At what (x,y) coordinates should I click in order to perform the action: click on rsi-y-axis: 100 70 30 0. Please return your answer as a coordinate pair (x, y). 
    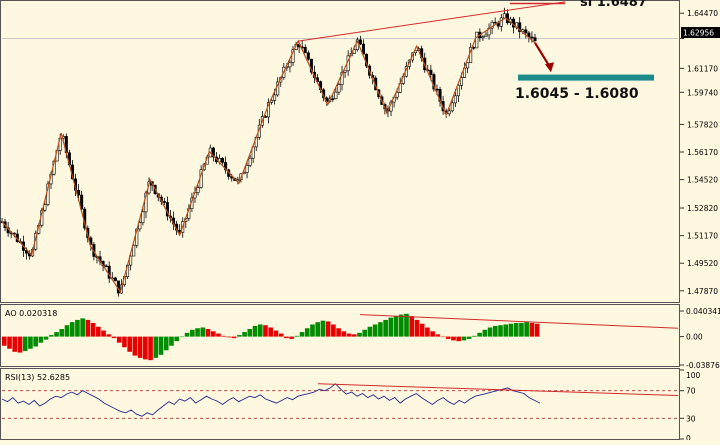
    Looking at the image, I should click on (690, 406).